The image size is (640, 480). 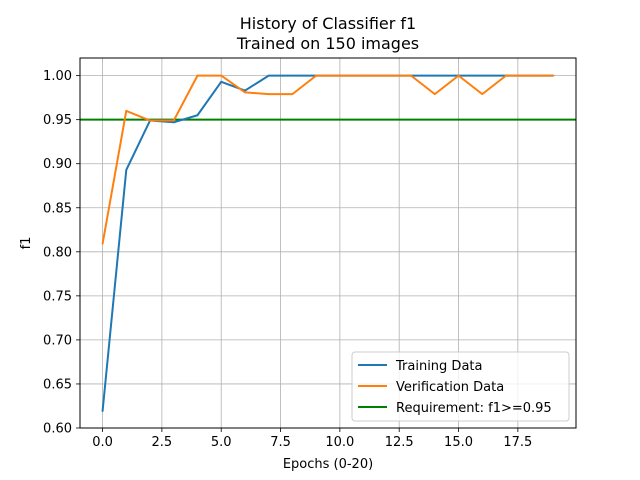 I want to click on legend-box, so click(x=460, y=386).